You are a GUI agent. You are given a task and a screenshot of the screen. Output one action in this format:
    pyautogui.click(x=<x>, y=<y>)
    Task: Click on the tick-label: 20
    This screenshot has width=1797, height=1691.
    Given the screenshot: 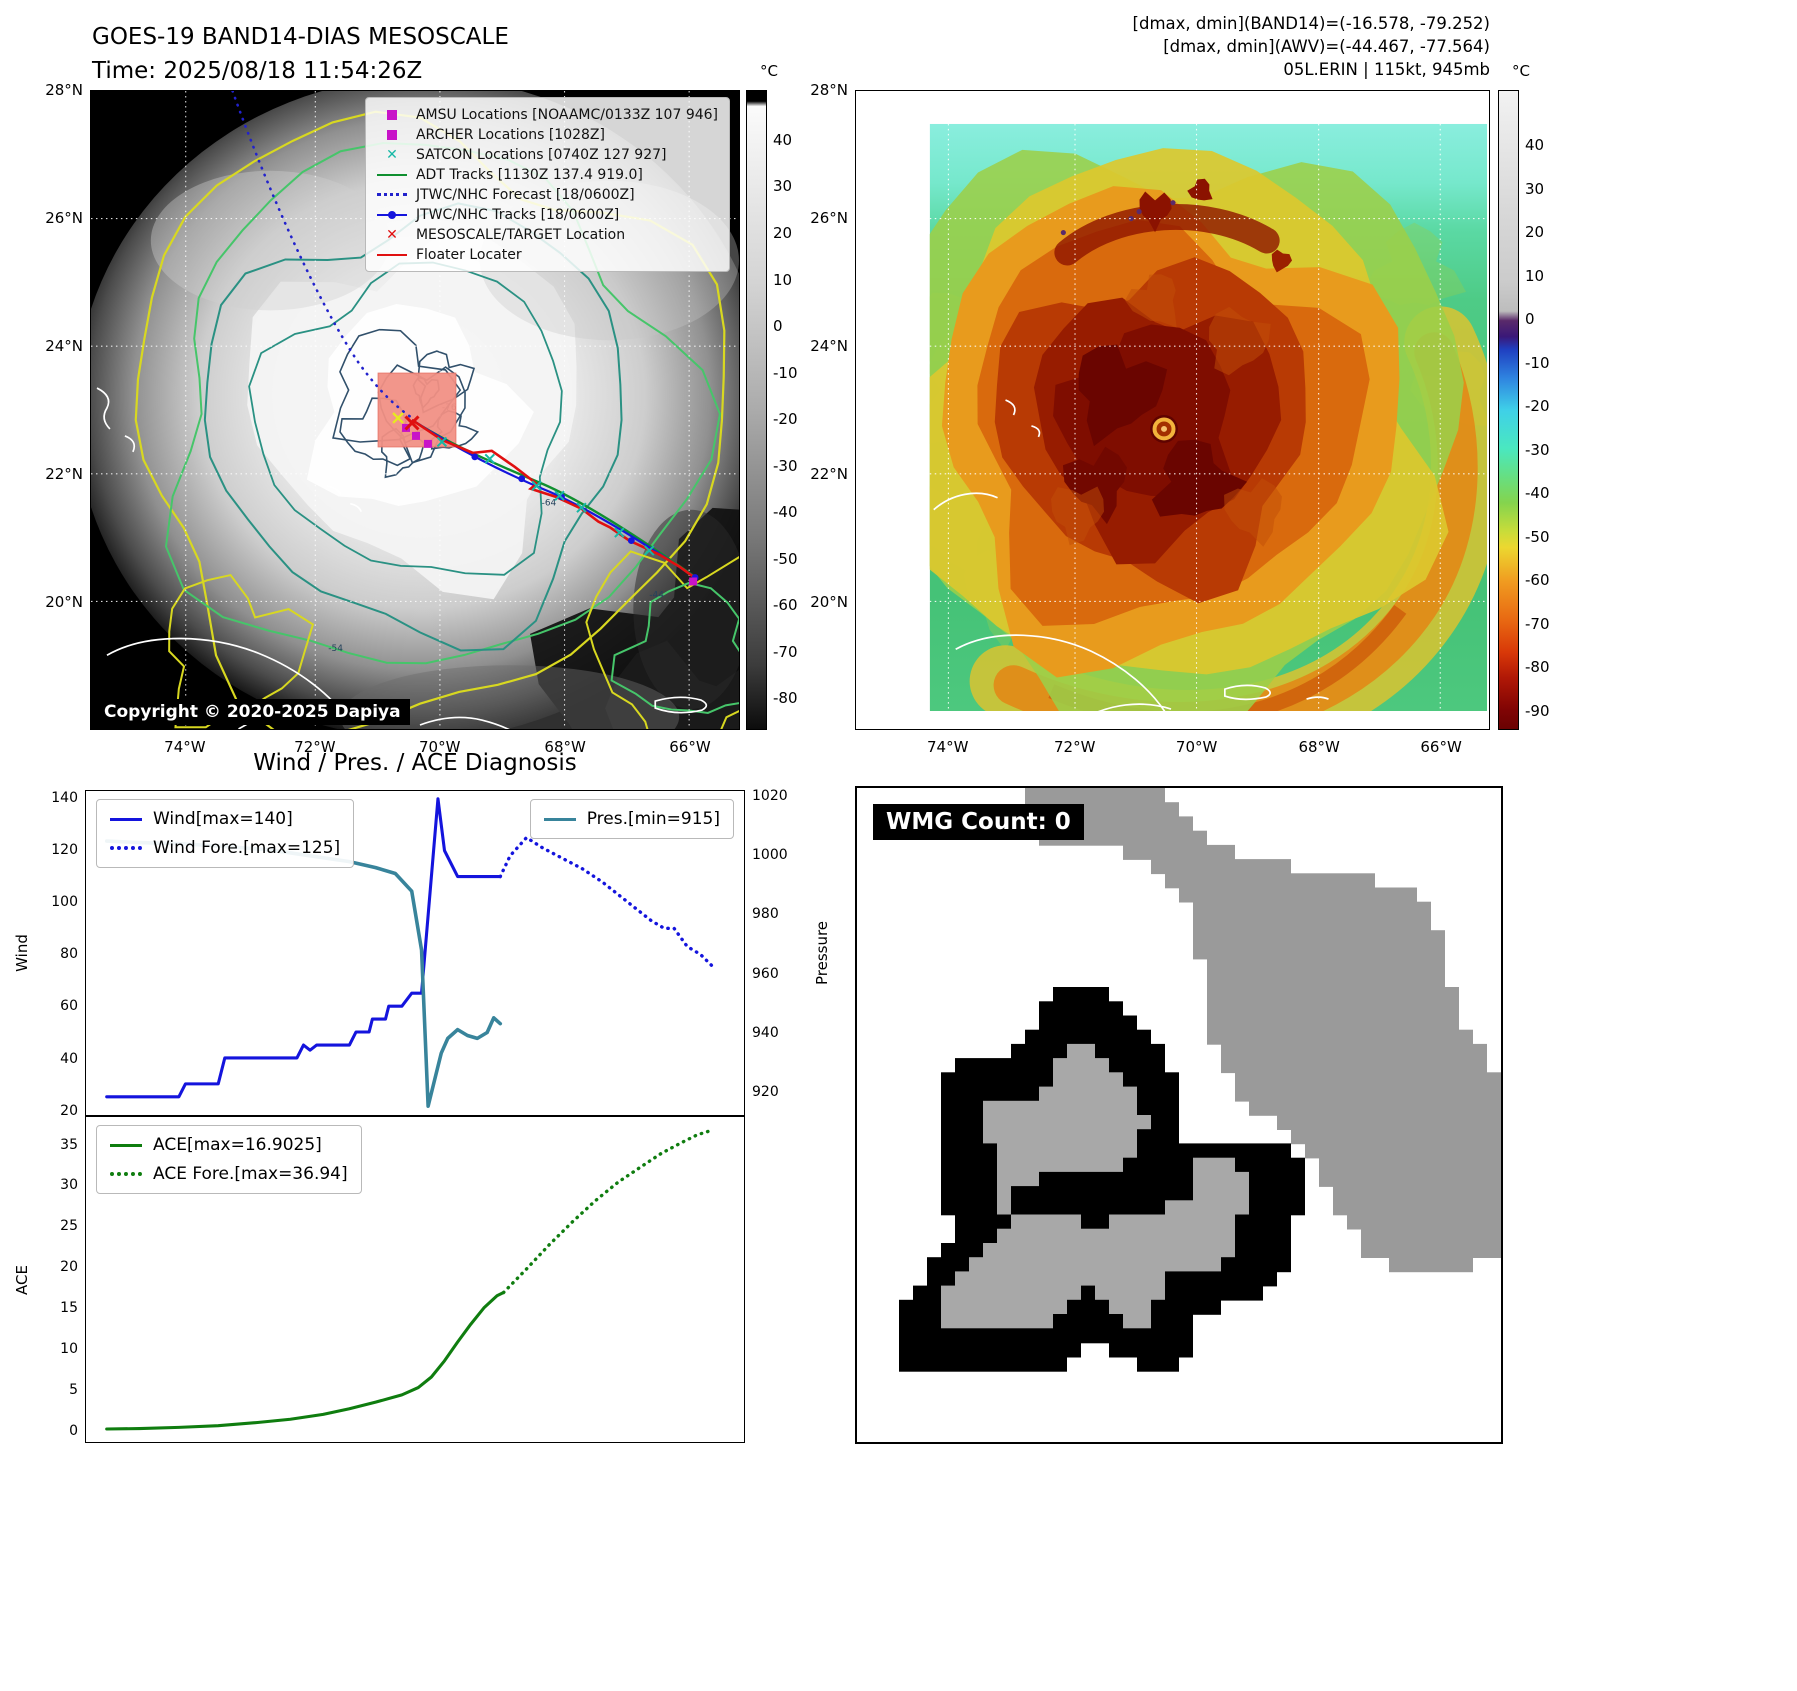 What is the action you would take?
    pyautogui.click(x=69, y=1267)
    